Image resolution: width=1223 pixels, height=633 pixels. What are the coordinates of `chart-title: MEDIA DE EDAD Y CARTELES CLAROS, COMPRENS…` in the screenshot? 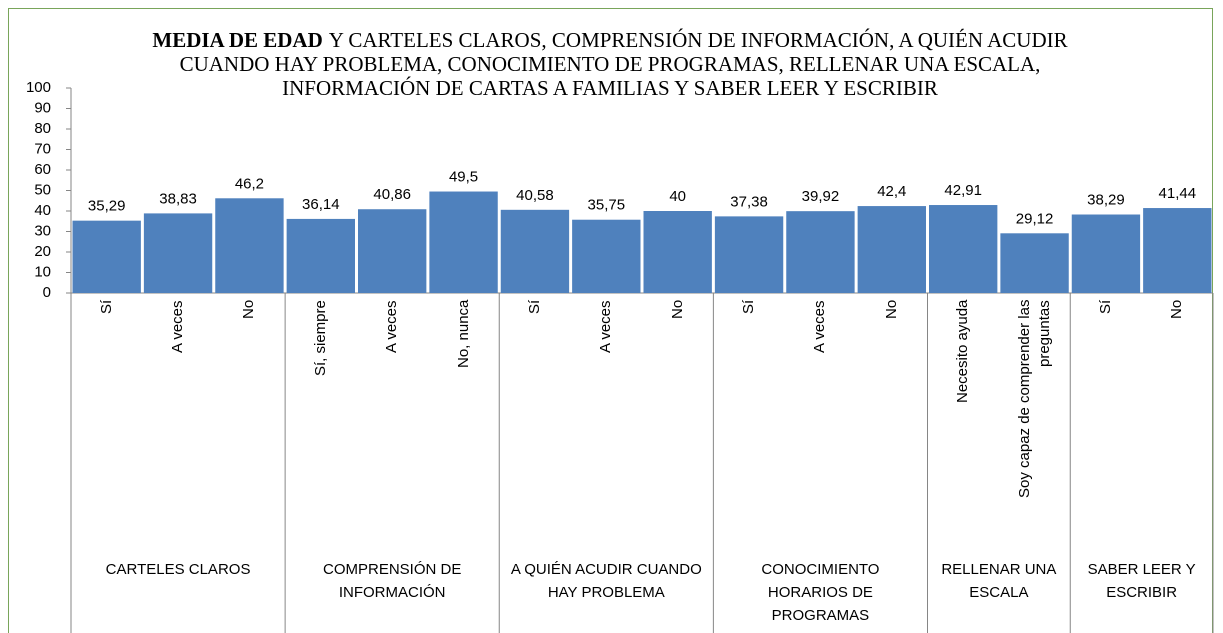 It's located at (610, 64).